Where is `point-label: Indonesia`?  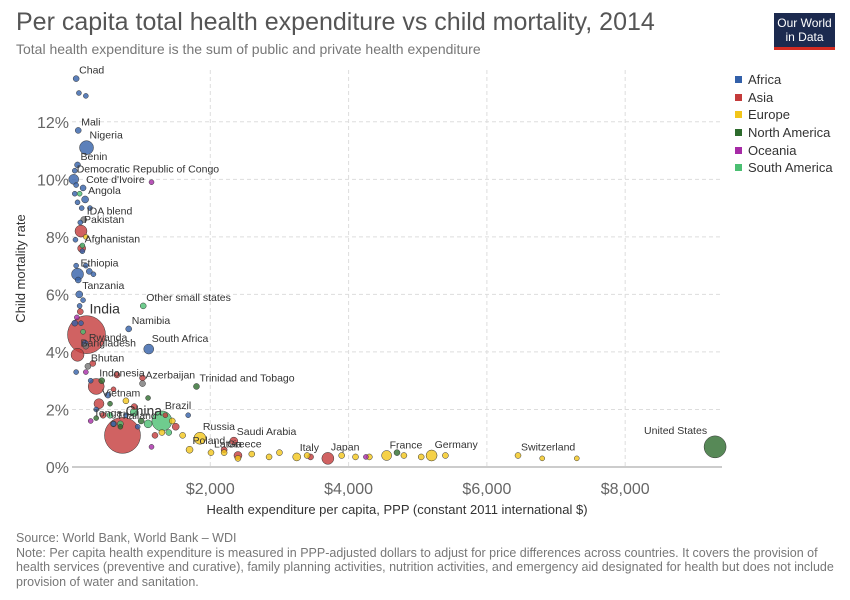 point-label: Indonesia is located at coordinates (122, 373).